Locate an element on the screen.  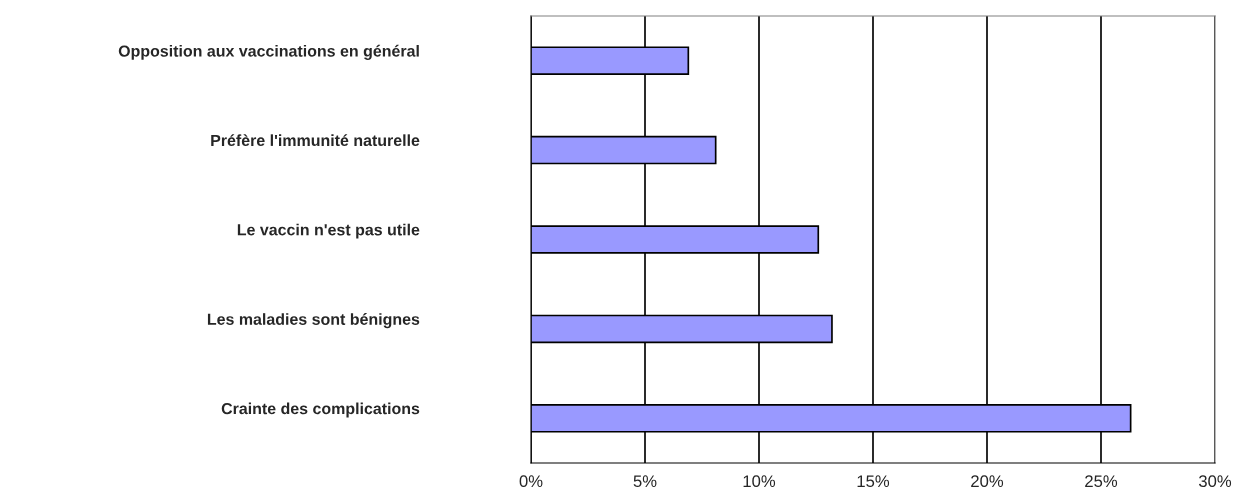
x-tick-label: 25% is located at coordinates (1101, 481).